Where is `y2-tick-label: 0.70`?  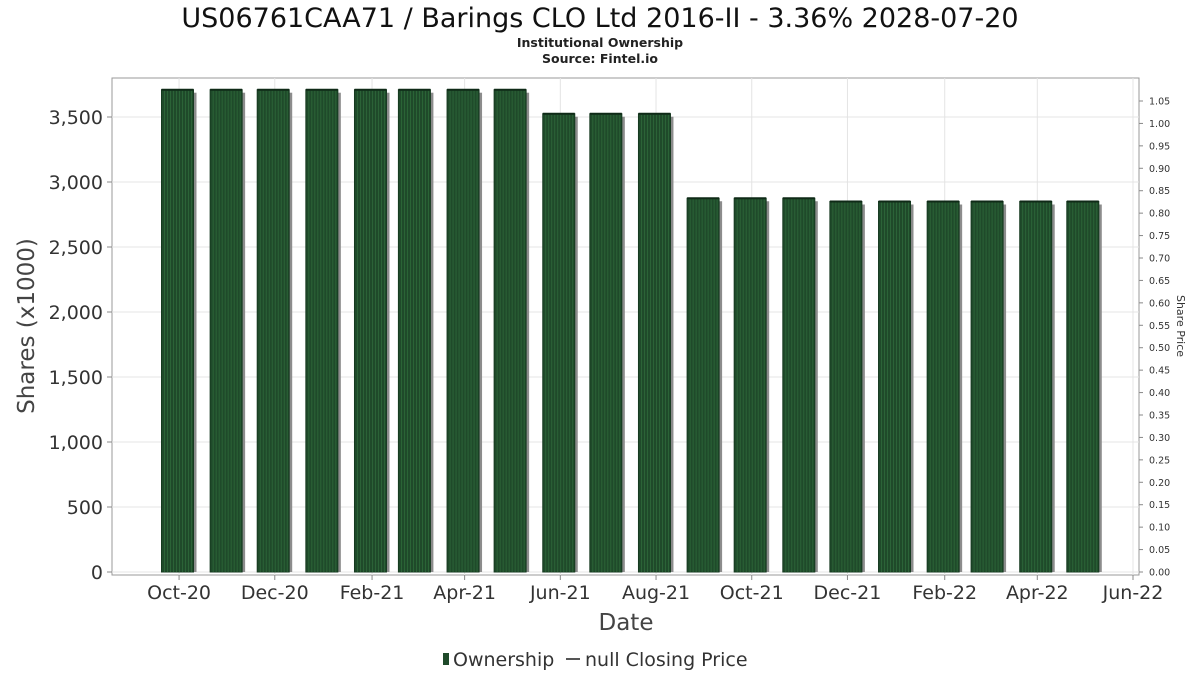
y2-tick-label: 0.70 is located at coordinates (1159, 259).